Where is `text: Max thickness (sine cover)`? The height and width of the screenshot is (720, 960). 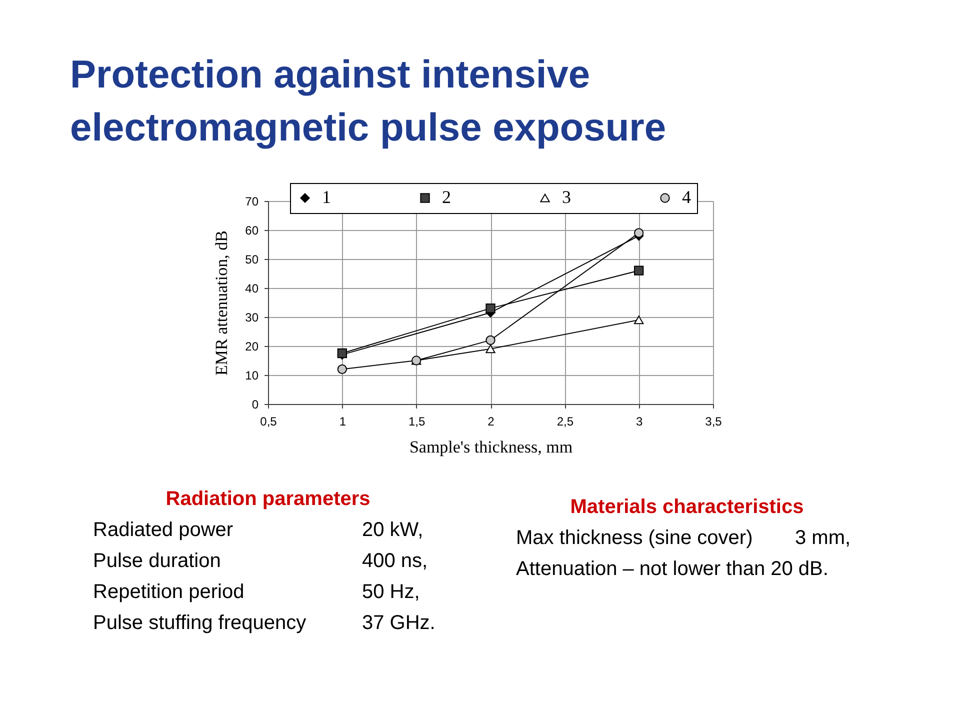
text: Max thickness (sine cover) is located at coordinates (634, 538).